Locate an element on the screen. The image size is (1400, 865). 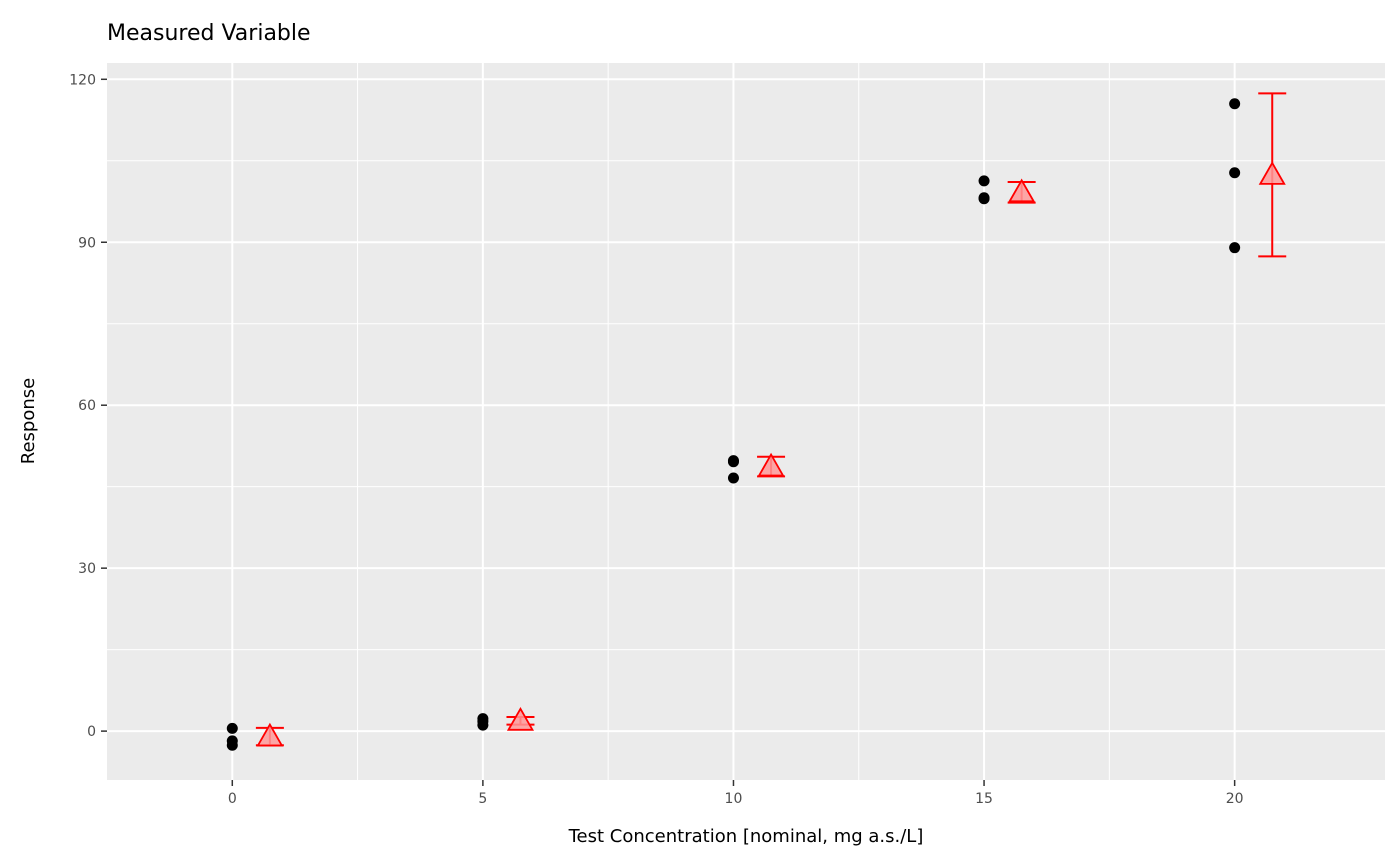
y-tick-label: 120 is located at coordinates (82, 80).